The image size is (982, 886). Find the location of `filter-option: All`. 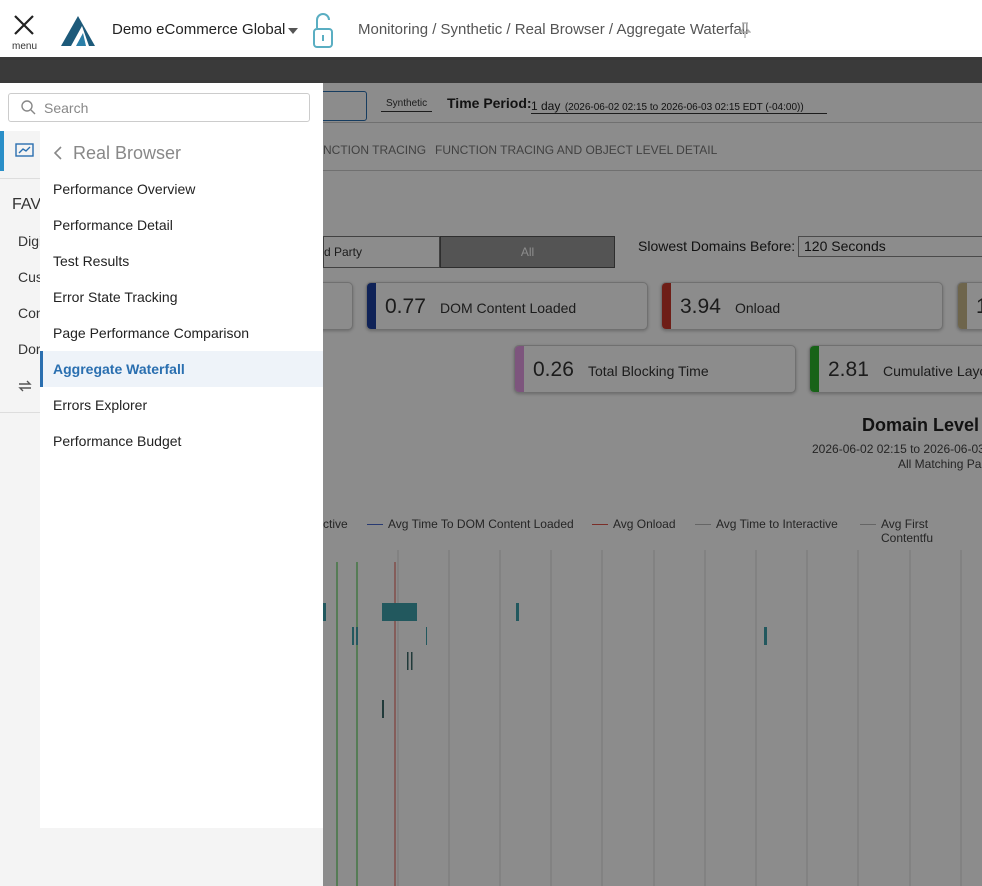

filter-option: All is located at coordinates (527, 252).